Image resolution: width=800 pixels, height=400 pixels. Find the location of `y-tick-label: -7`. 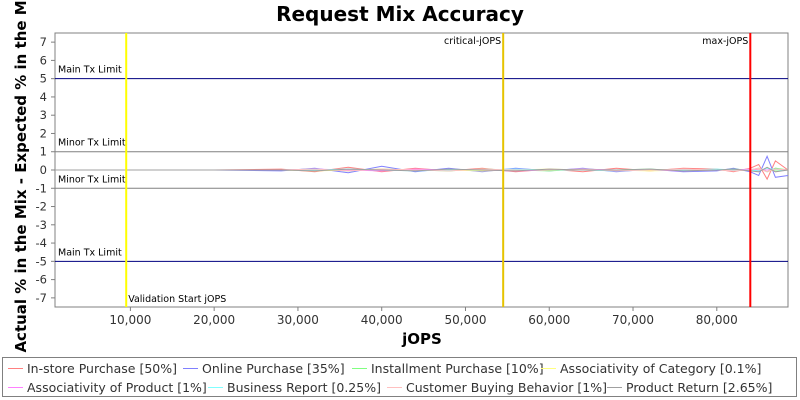

y-tick-label: -7 is located at coordinates (41, 298).